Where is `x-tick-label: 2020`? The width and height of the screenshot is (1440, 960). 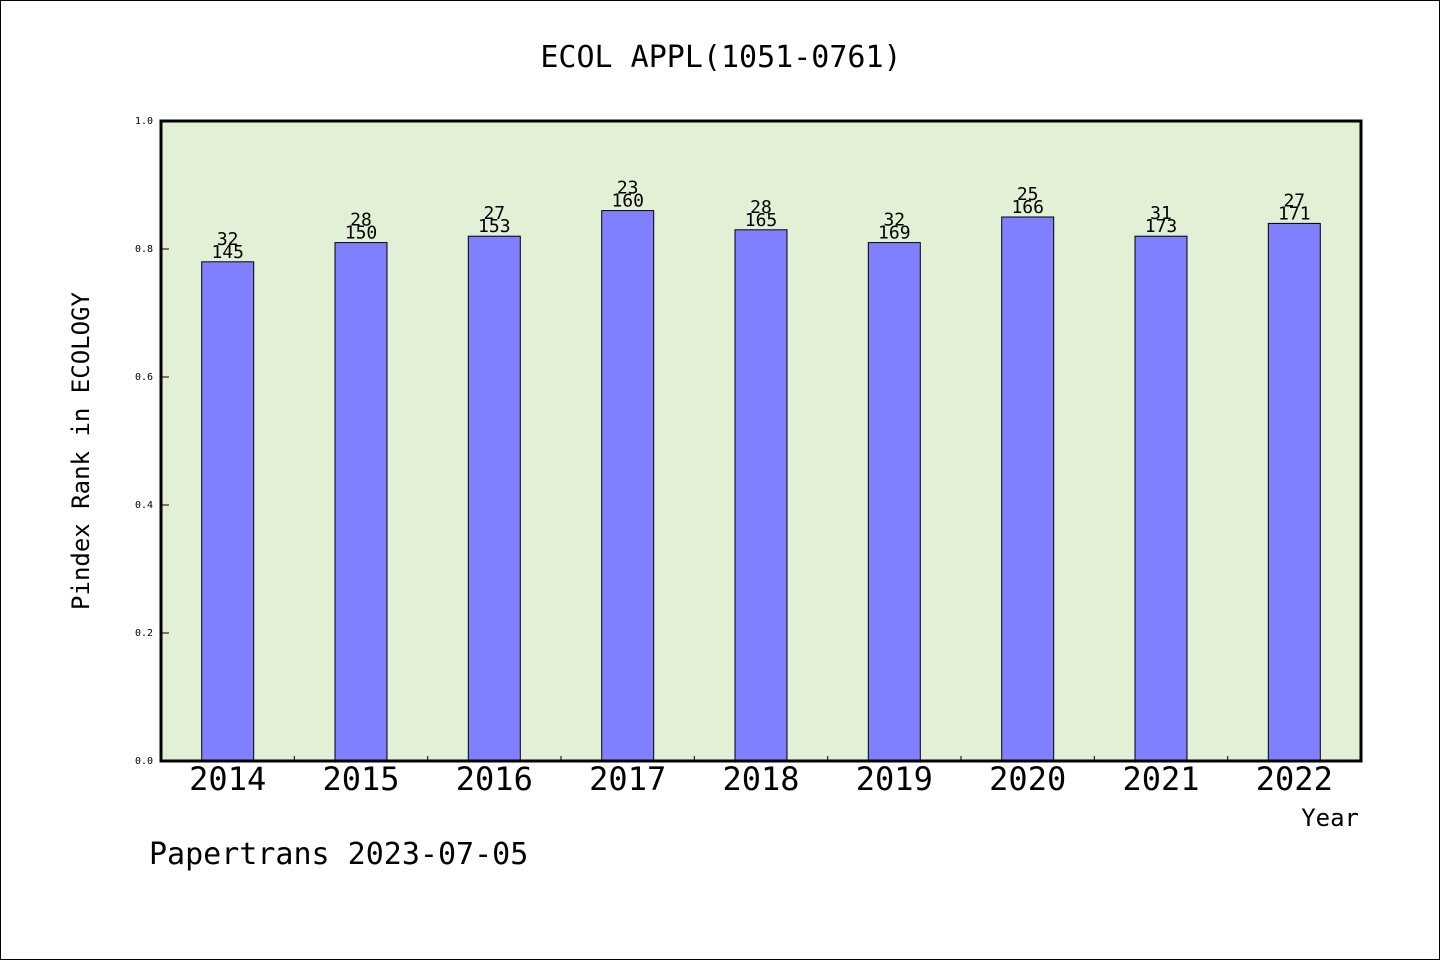
x-tick-label: 2020 is located at coordinates (1027, 779).